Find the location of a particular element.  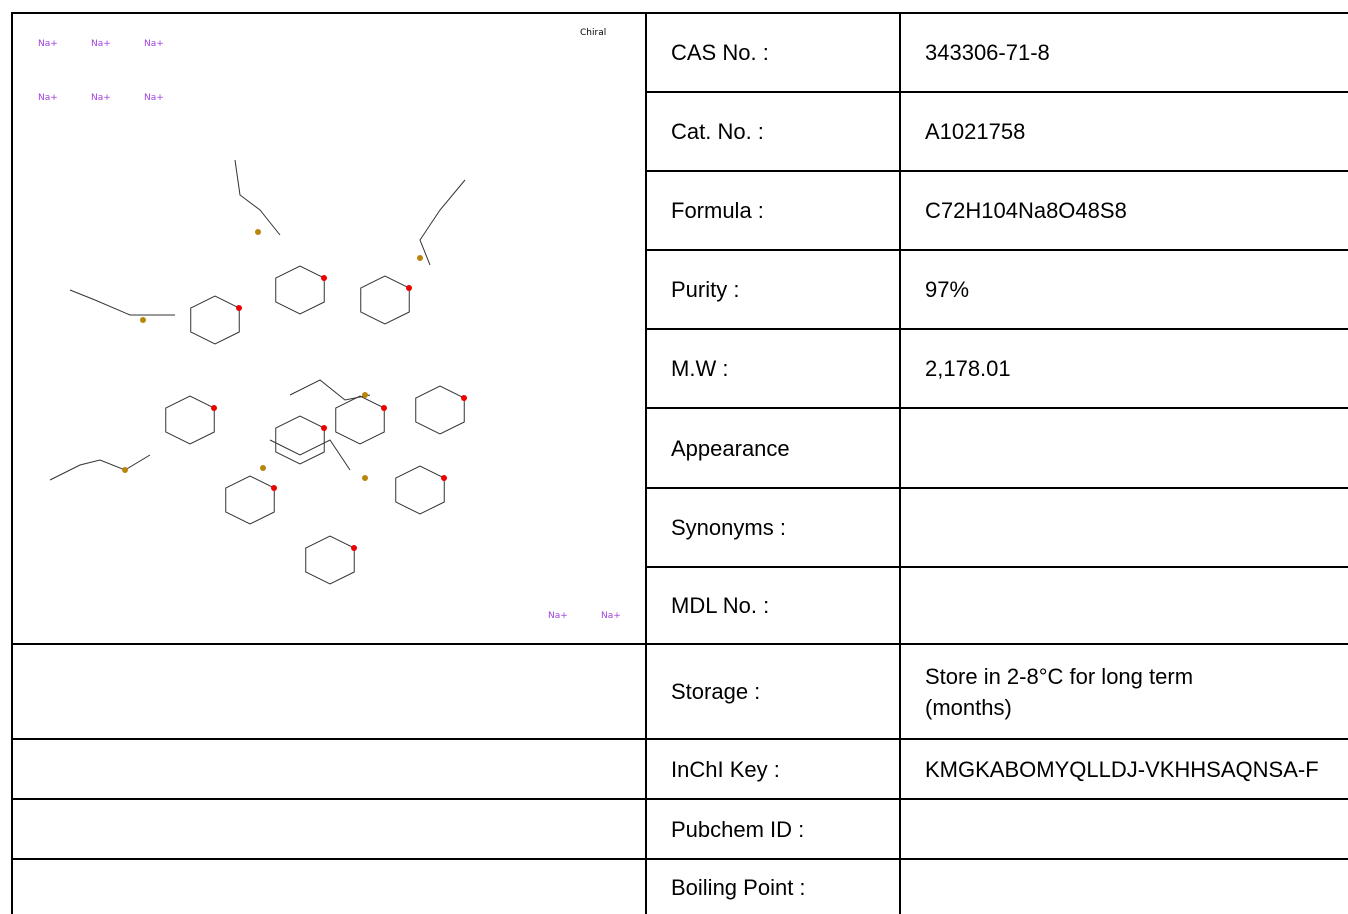

label-cell-text: Synonyms : is located at coordinates (728, 528).